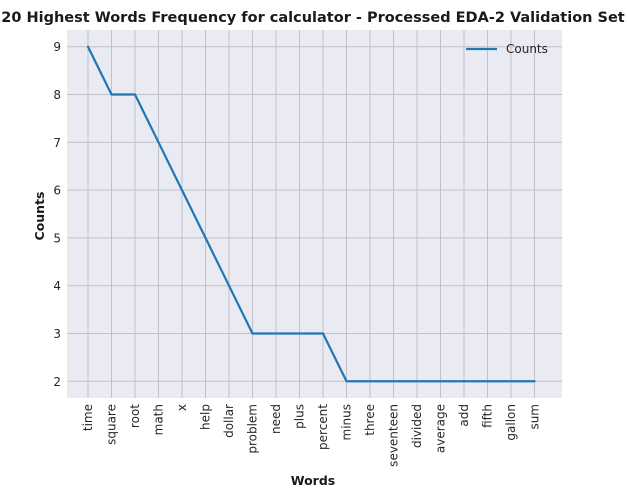  Describe the element at coordinates (57, 214) in the screenshot. I see `y-axis-ticks: 2 3 4 5 6 7 8 9` at that location.